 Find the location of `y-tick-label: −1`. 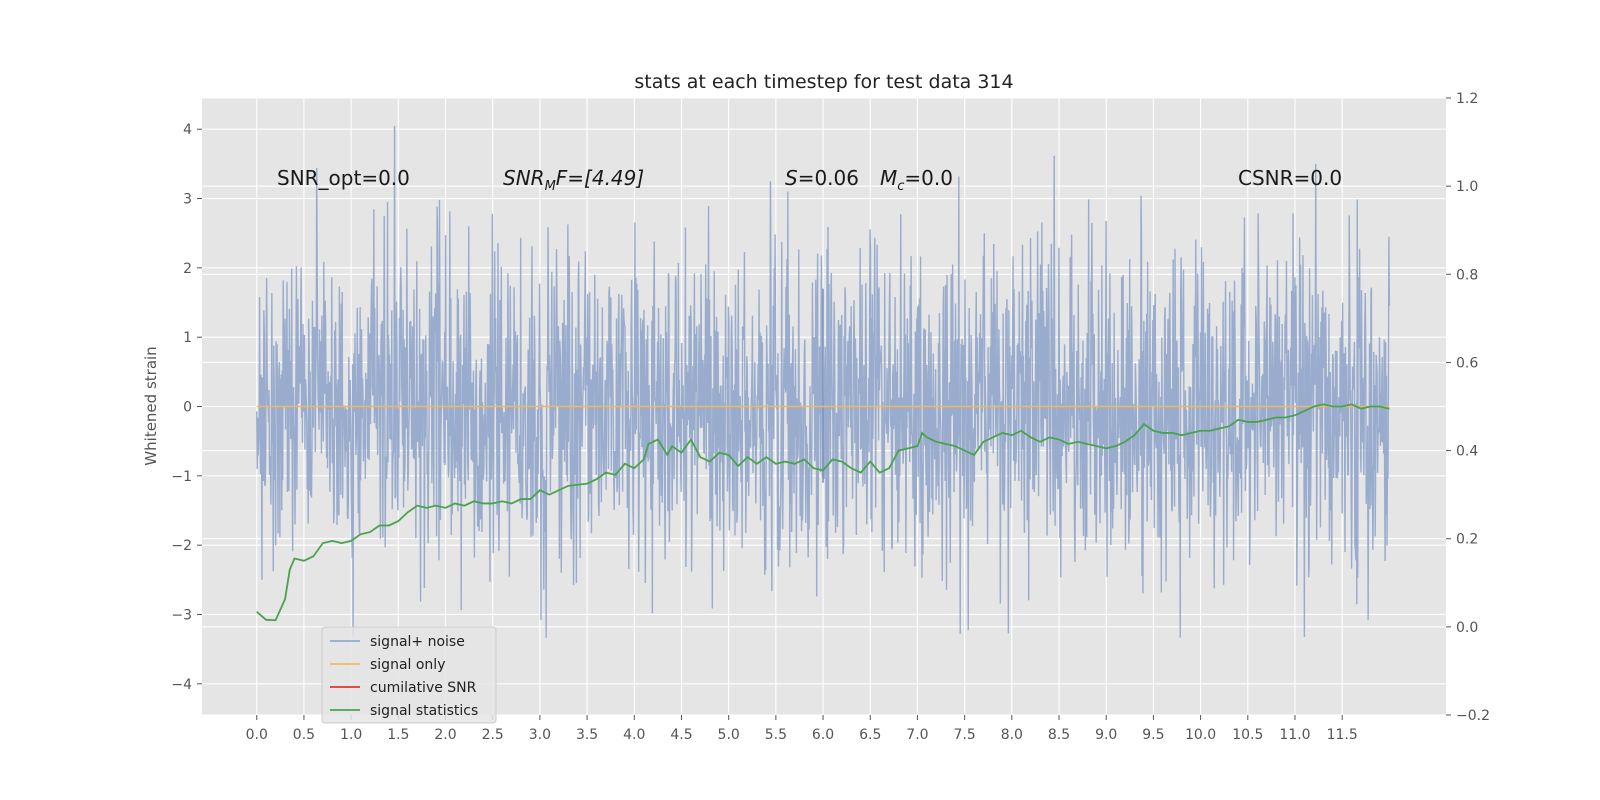

y-tick-label: −1 is located at coordinates (181, 477).